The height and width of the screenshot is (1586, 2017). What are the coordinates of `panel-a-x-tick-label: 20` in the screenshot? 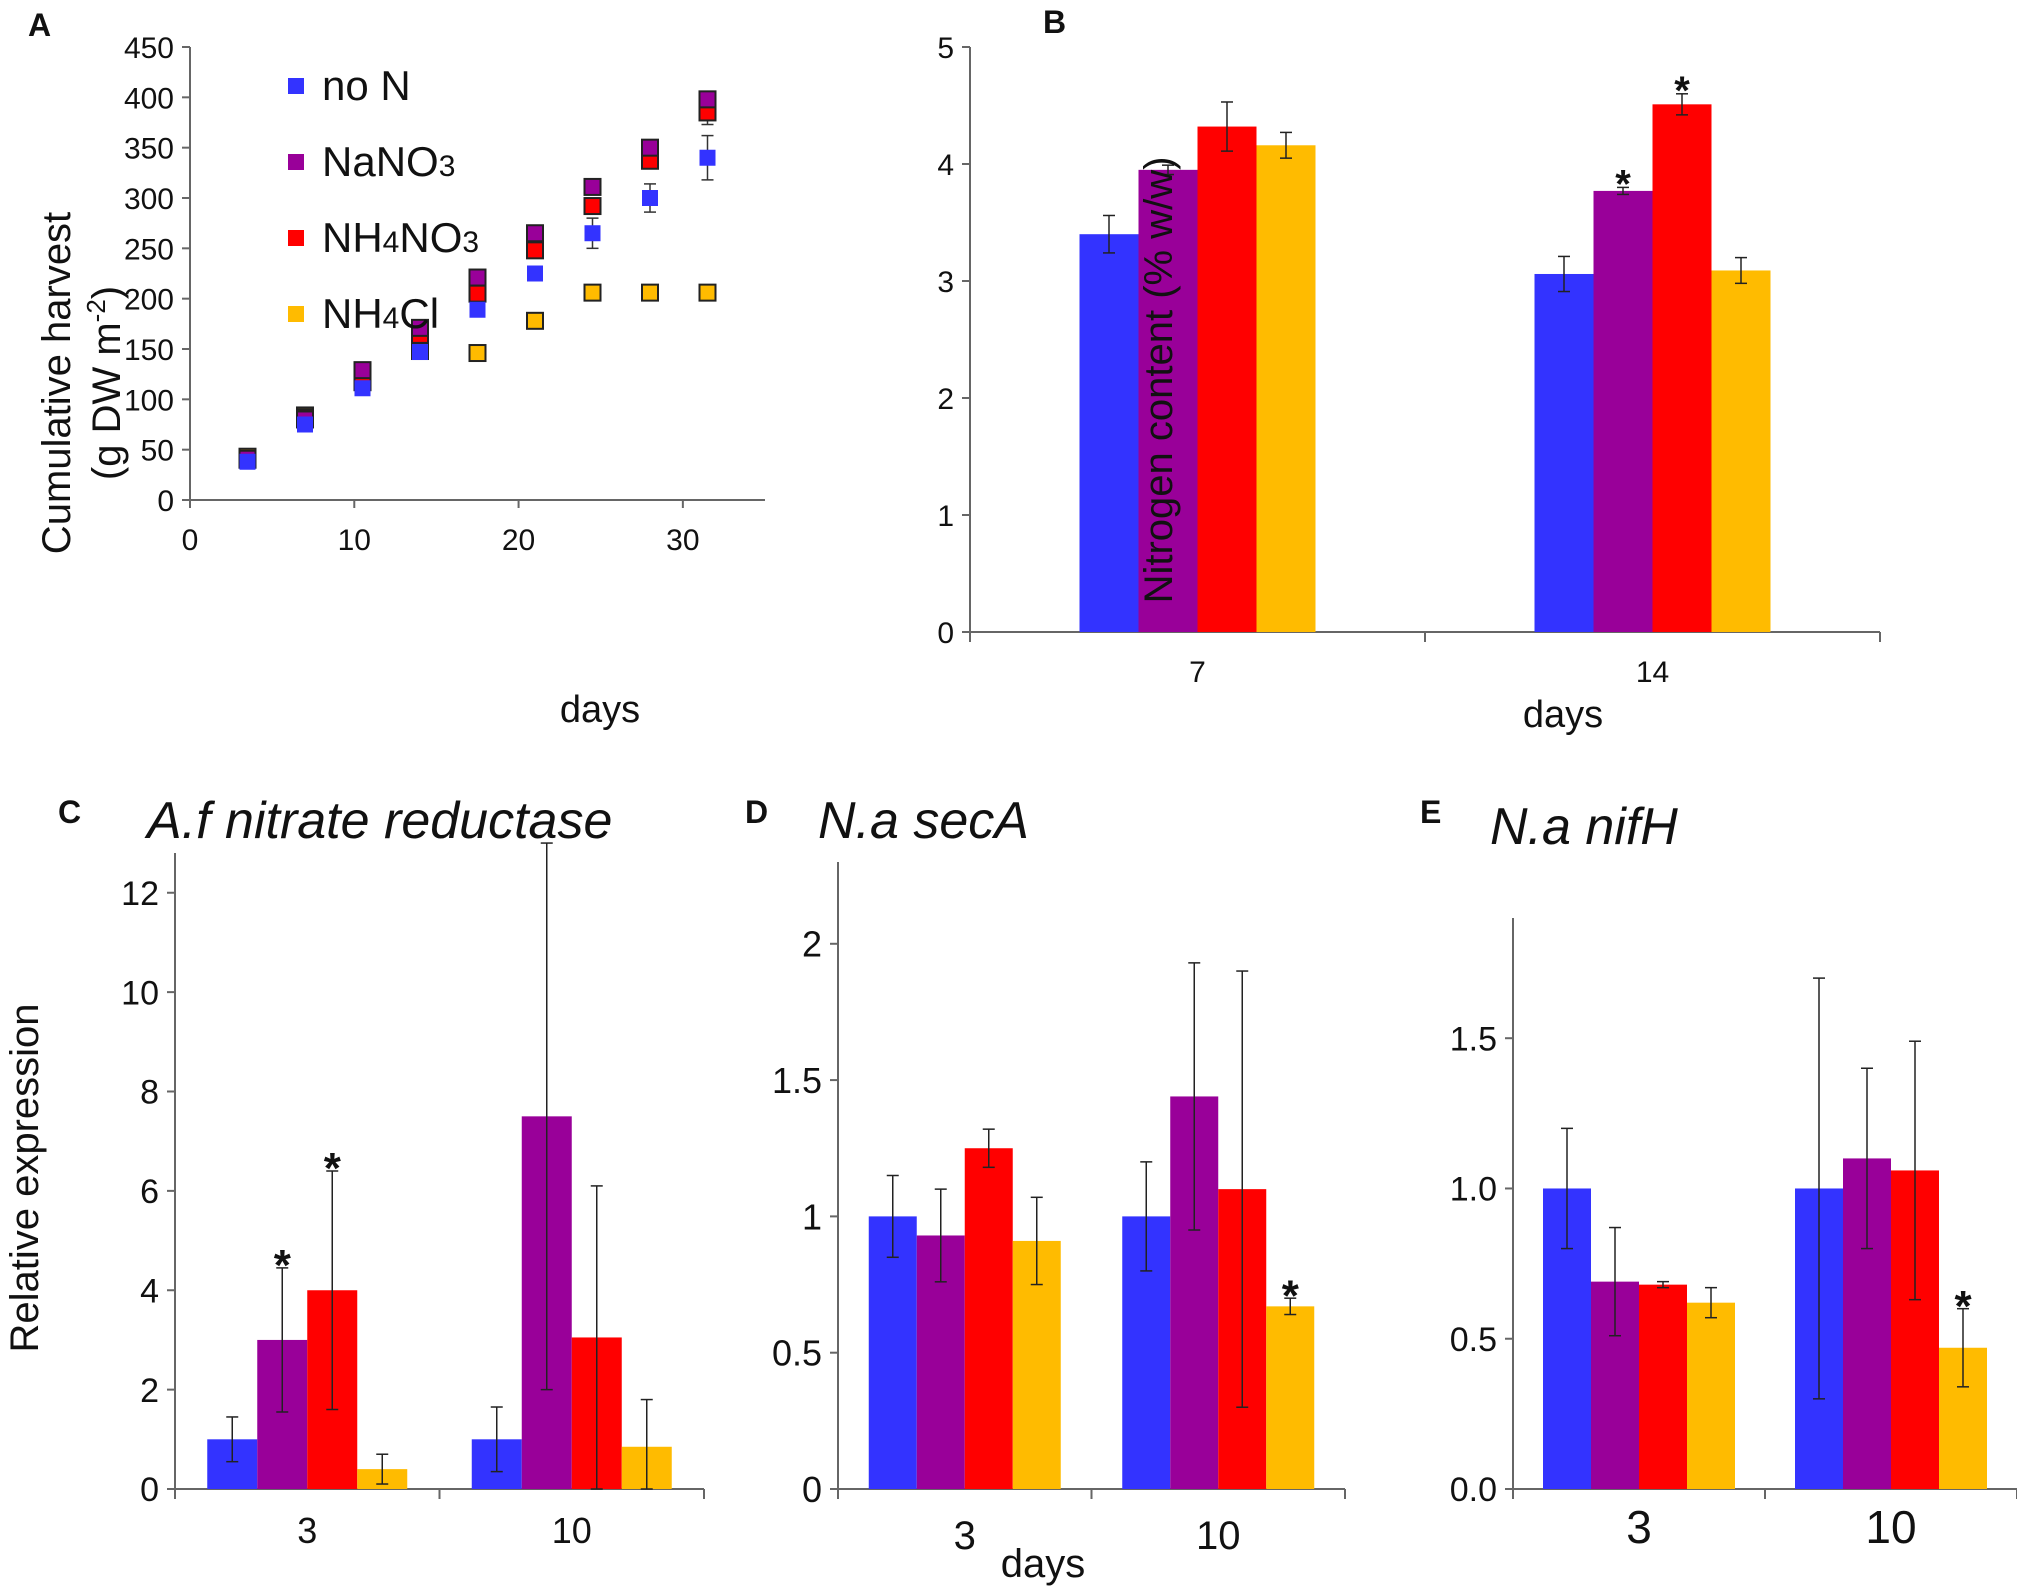 It's located at (518, 540).